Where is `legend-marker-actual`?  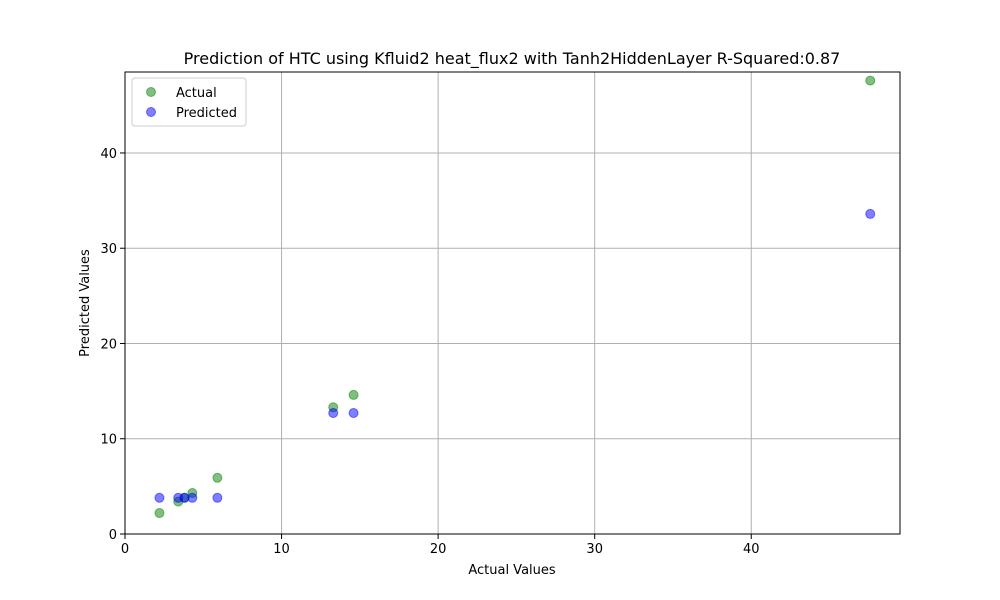 legend-marker-actual is located at coordinates (151, 92).